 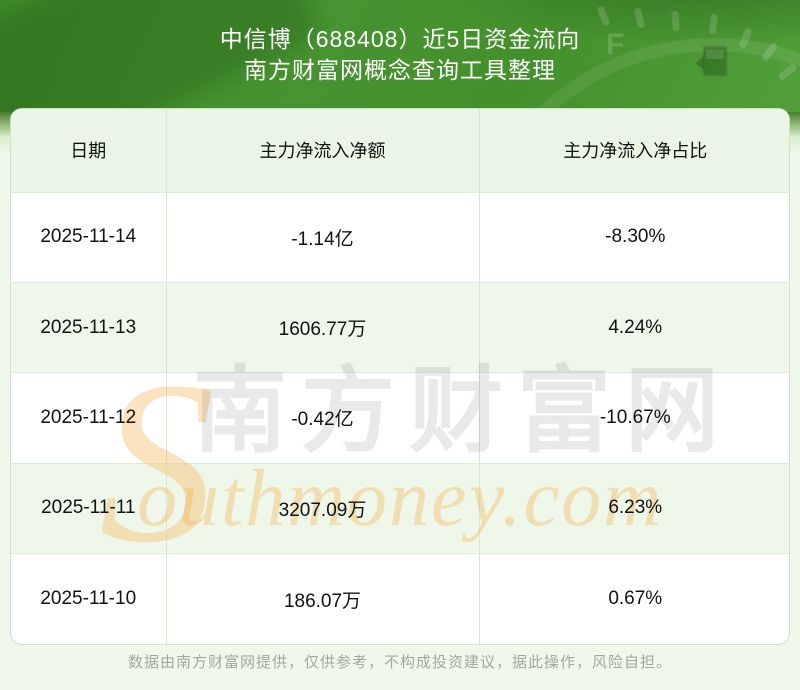 I want to click on cell-amount: 3207.09万, so click(x=323, y=508).